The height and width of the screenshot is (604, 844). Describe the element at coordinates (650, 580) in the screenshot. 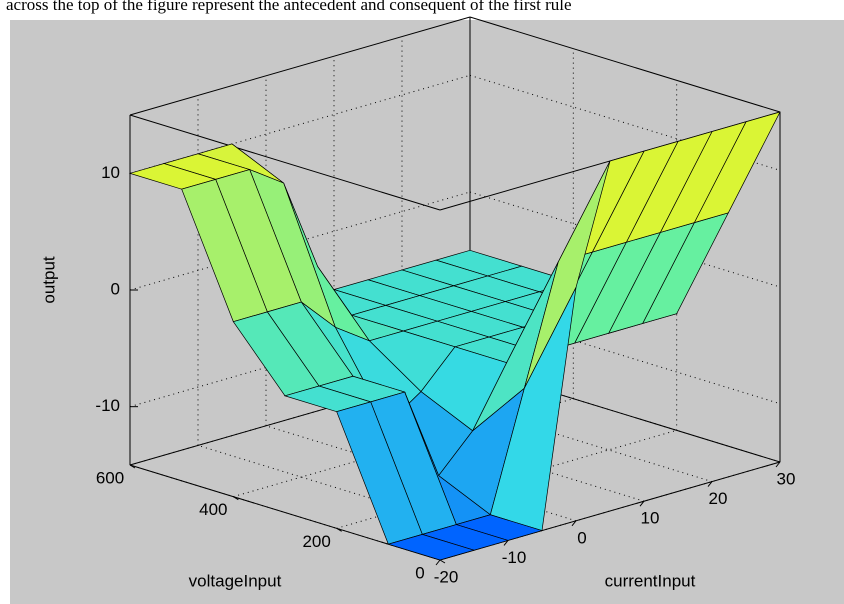

I see `x-axis-label: currentInput` at that location.